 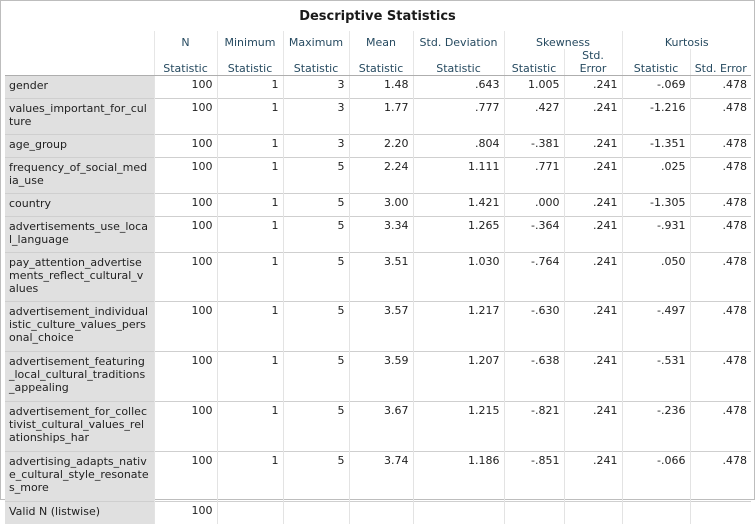 What do you see at coordinates (720, 62) in the screenshot?
I see `subheader-kurtosis-std-error: Std. Error` at bounding box center [720, 62].